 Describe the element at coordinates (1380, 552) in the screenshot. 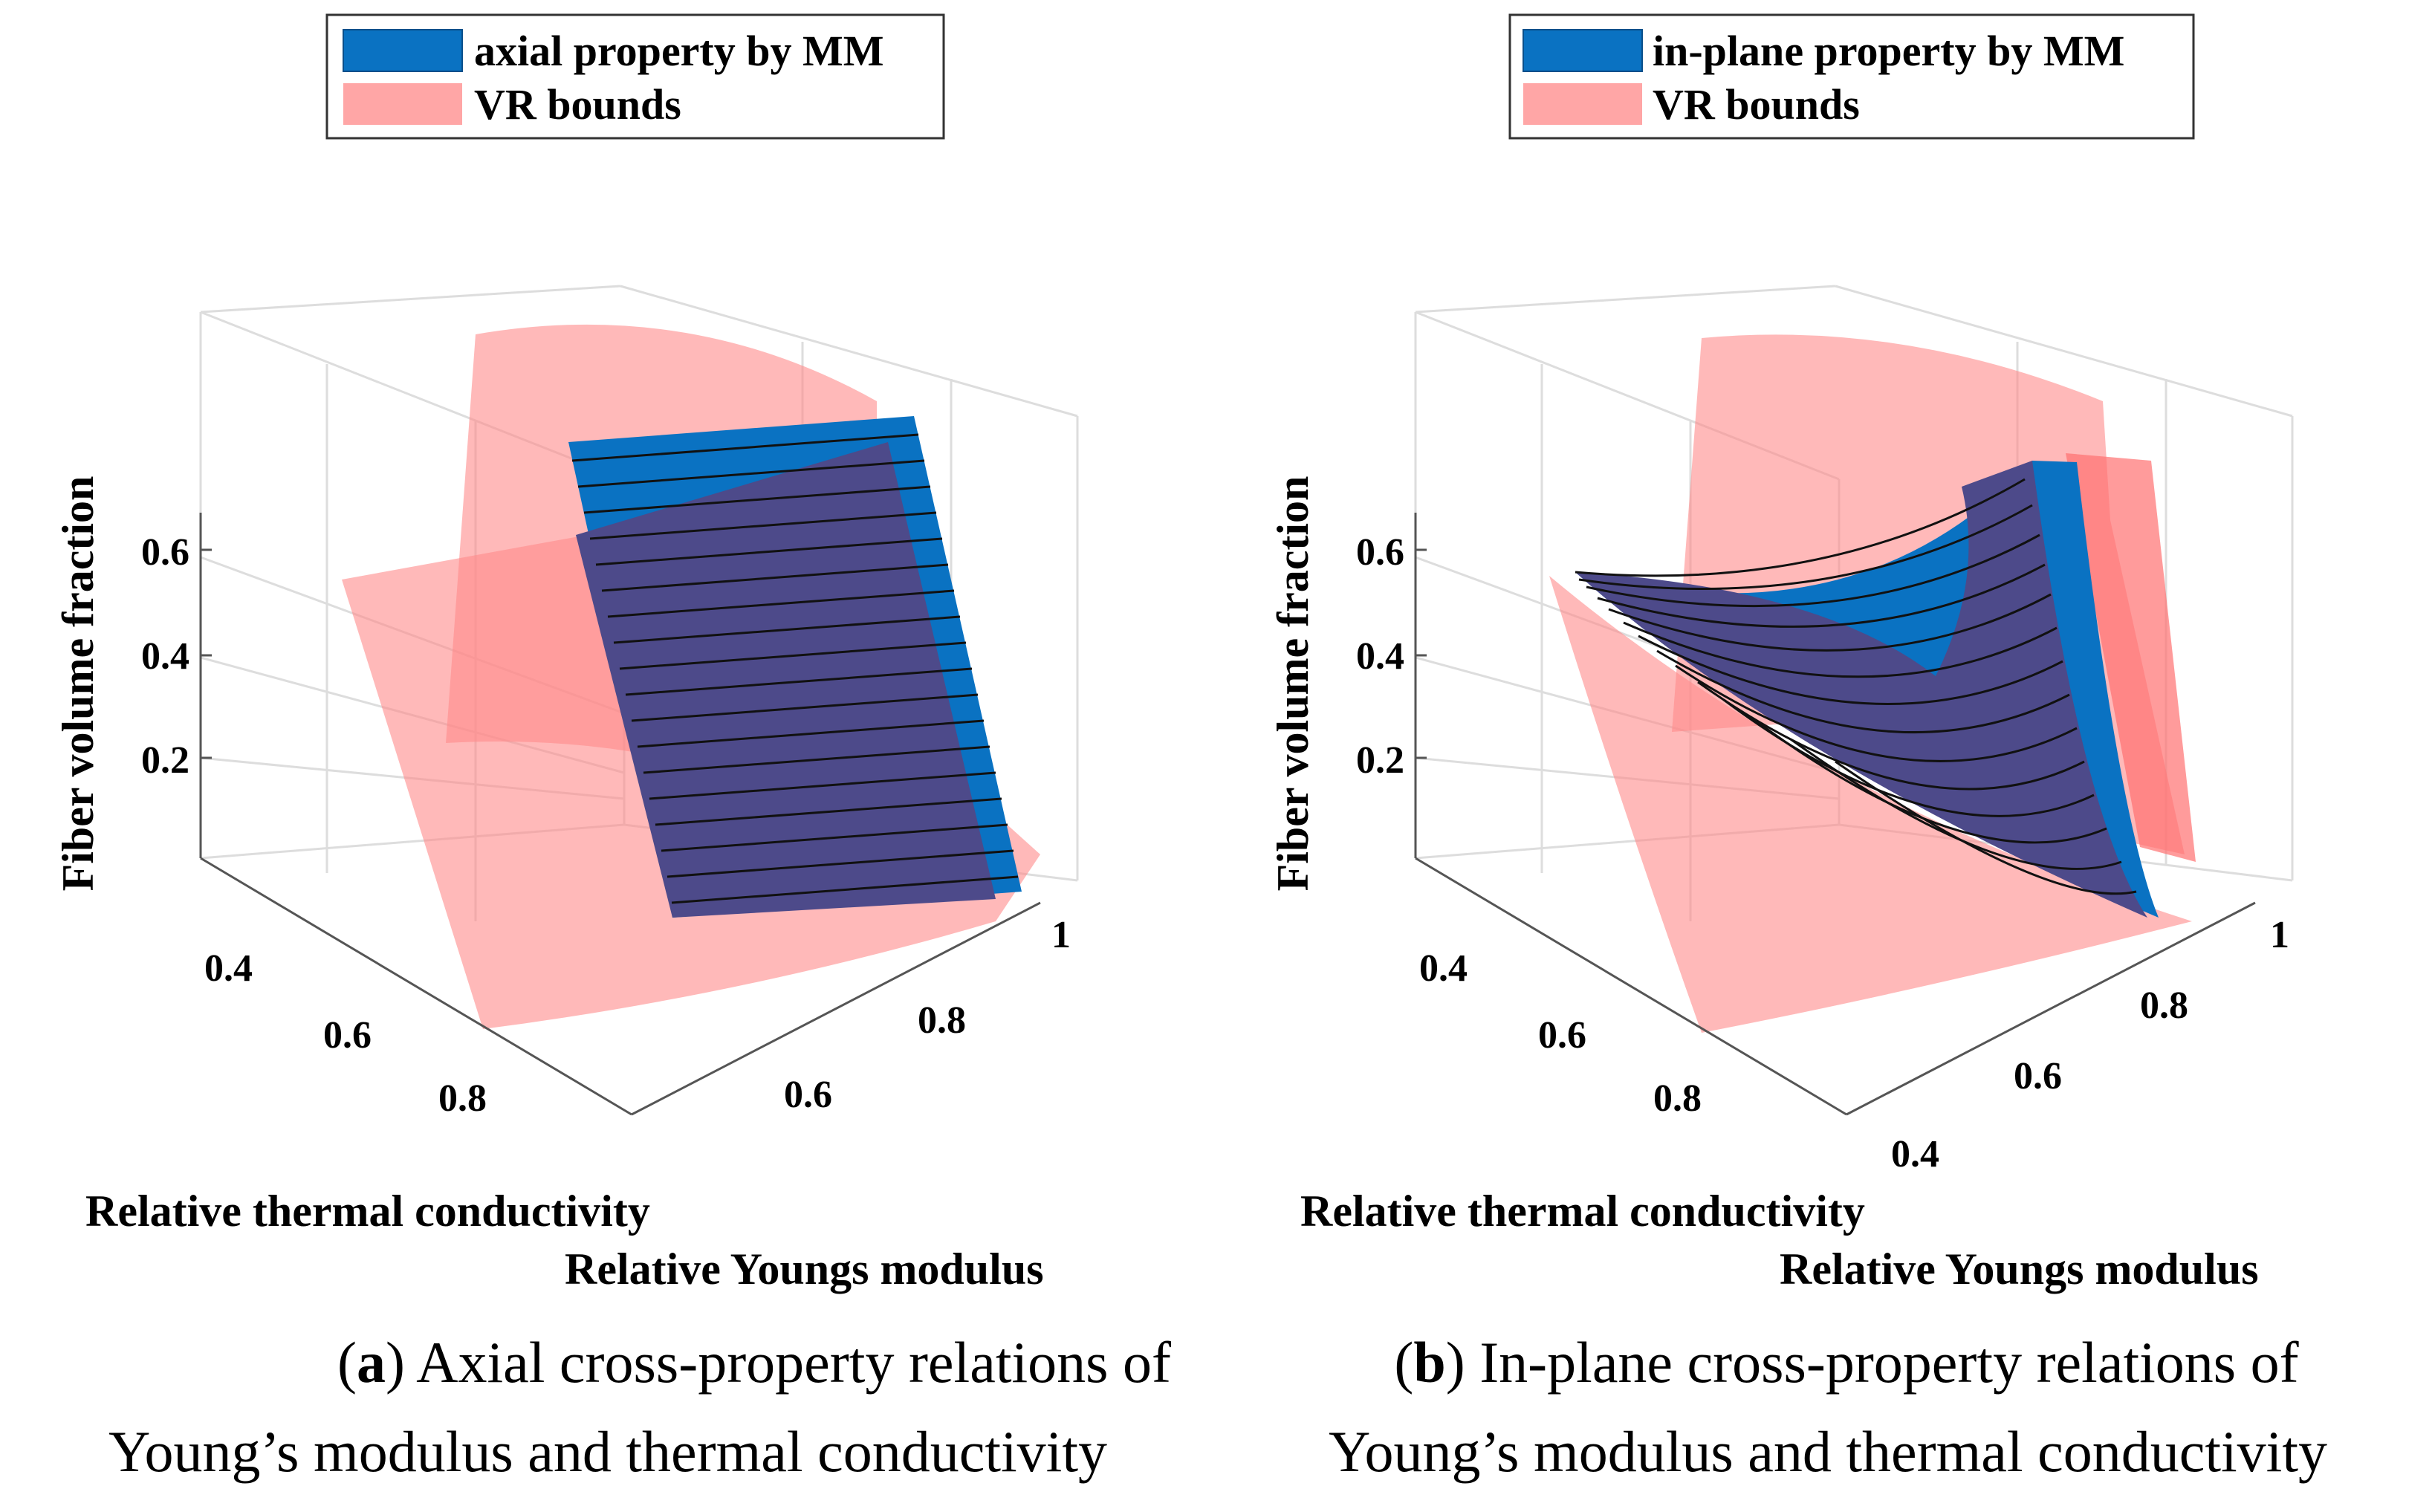

I see `ztick-b-2: 0.6` at that location.